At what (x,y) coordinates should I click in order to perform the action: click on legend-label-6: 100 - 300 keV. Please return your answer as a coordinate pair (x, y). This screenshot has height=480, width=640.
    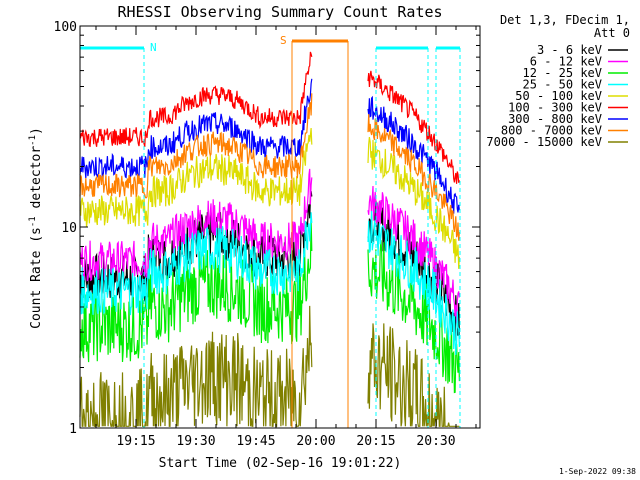
    Looking at the image, I should click on (555, 108).